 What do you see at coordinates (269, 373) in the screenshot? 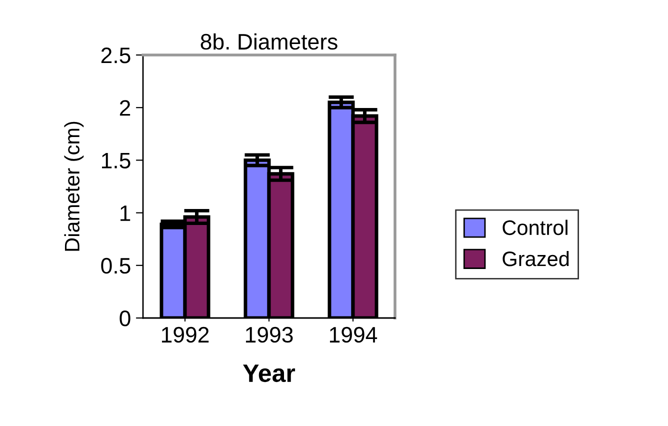
I see `x-axis-title: Year` at bounding box center [269, 373].